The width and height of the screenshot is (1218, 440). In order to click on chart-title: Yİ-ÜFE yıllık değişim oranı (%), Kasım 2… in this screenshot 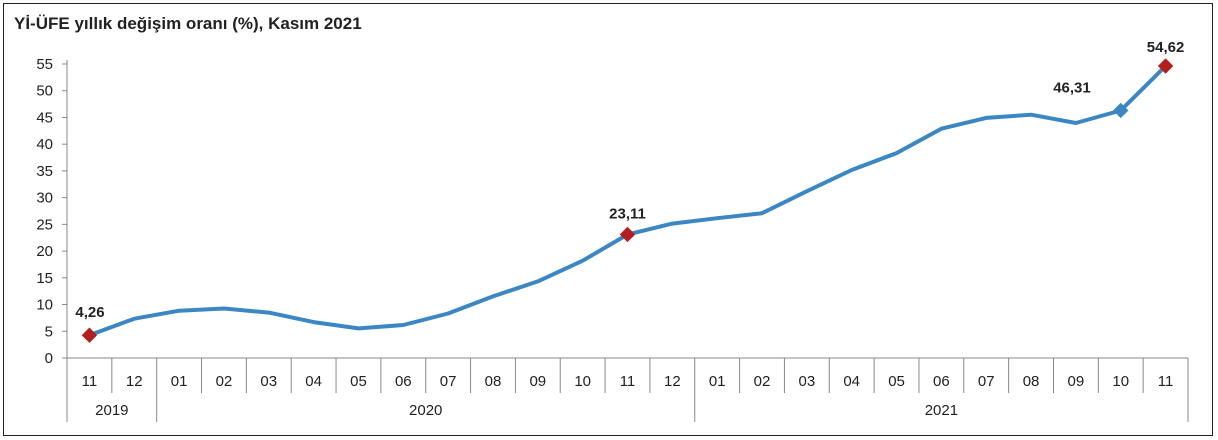, I will do `click(188, 23)`.